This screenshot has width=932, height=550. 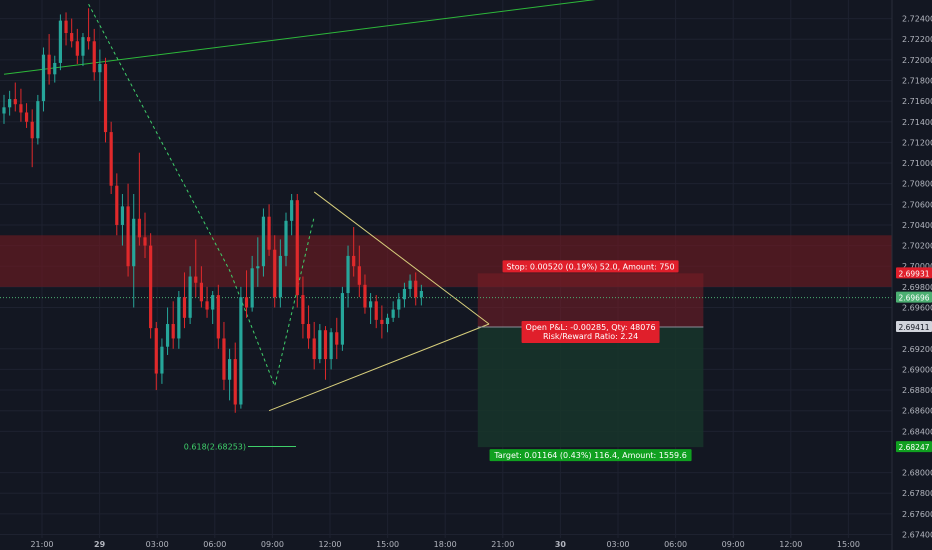 What do you see at coordinates (917, 142) in the screenshot?
I see `price-tick-label: 2.71200` at bounding box center [917, 142].